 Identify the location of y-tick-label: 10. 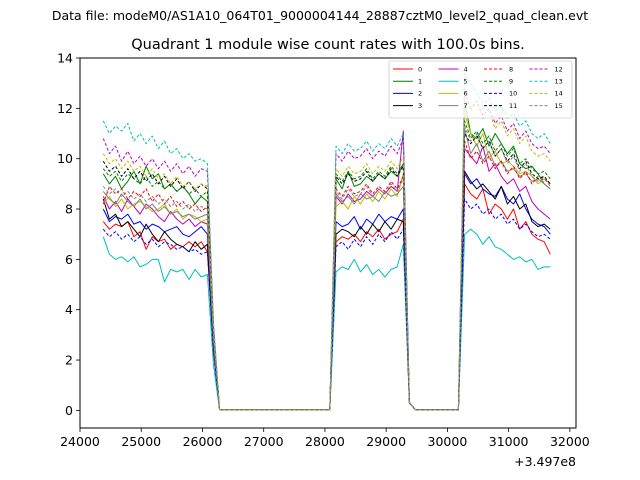
(65, 158).